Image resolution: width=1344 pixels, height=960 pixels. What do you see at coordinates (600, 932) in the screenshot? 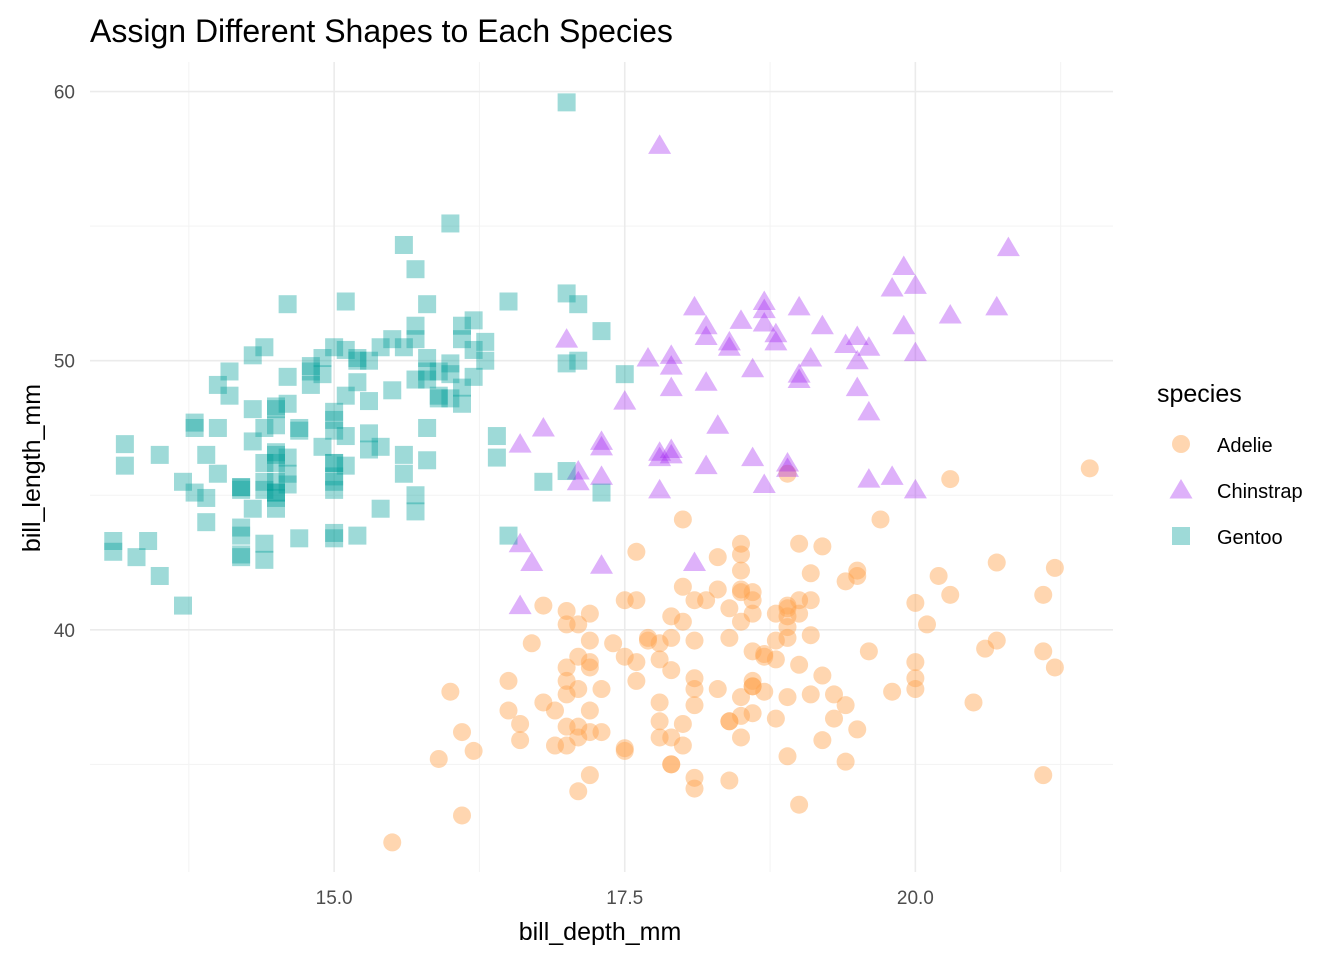
I see `x-axis-title: bill_depth_mm` at bounding box center [600, 932].